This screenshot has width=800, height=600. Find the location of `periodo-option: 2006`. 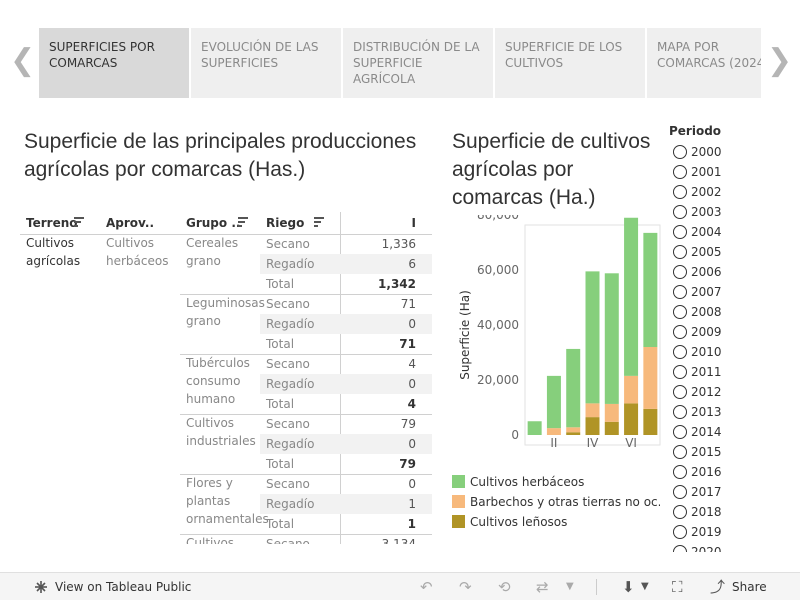

periodo-option: 2006 is located at coordinates (719, 272).